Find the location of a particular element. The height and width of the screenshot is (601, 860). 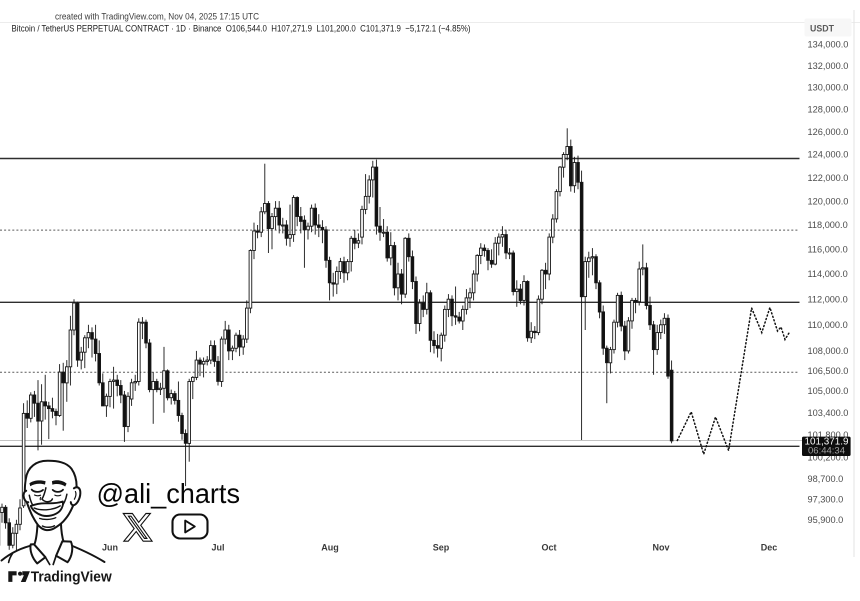

svg-text: 101,800.0 is located at coordinates (828, 435).